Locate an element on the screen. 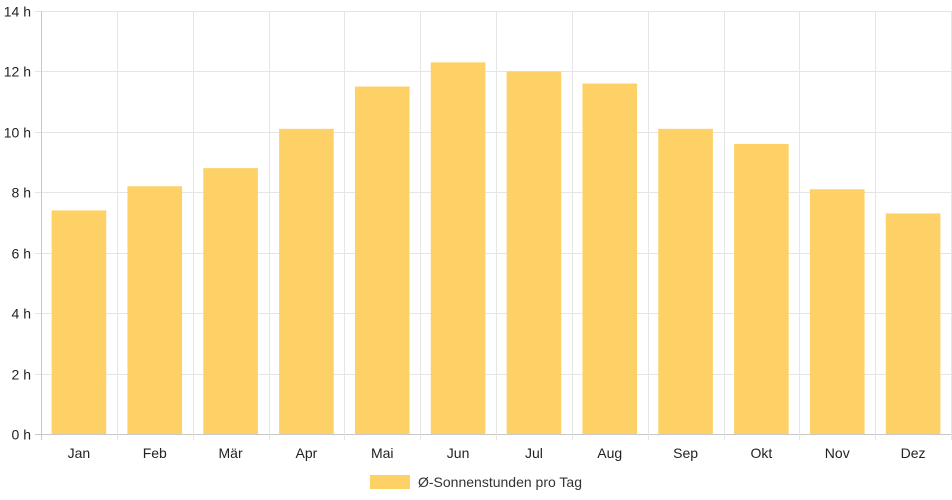 The width and height of the screenshot is (952, 500). bar-jun is located at coordinates (458, 248).